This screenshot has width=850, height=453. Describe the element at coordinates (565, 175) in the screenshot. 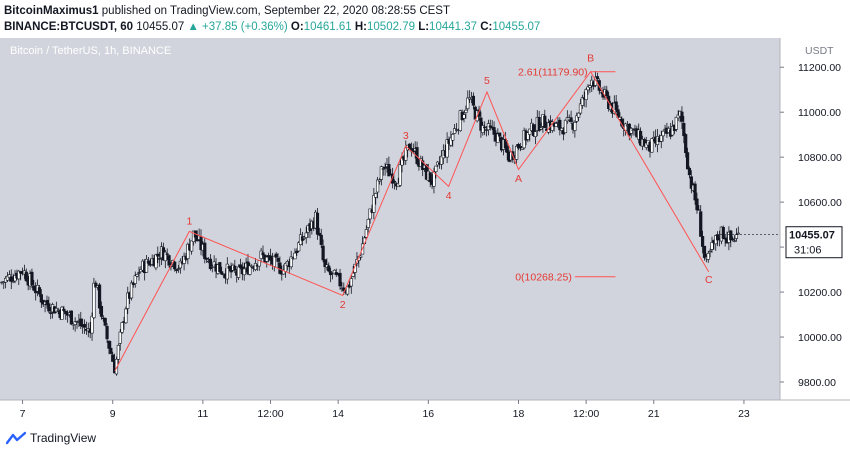

I see `fib-levels-group: 2.61(11179.90) 0(10268.25)` at that location.